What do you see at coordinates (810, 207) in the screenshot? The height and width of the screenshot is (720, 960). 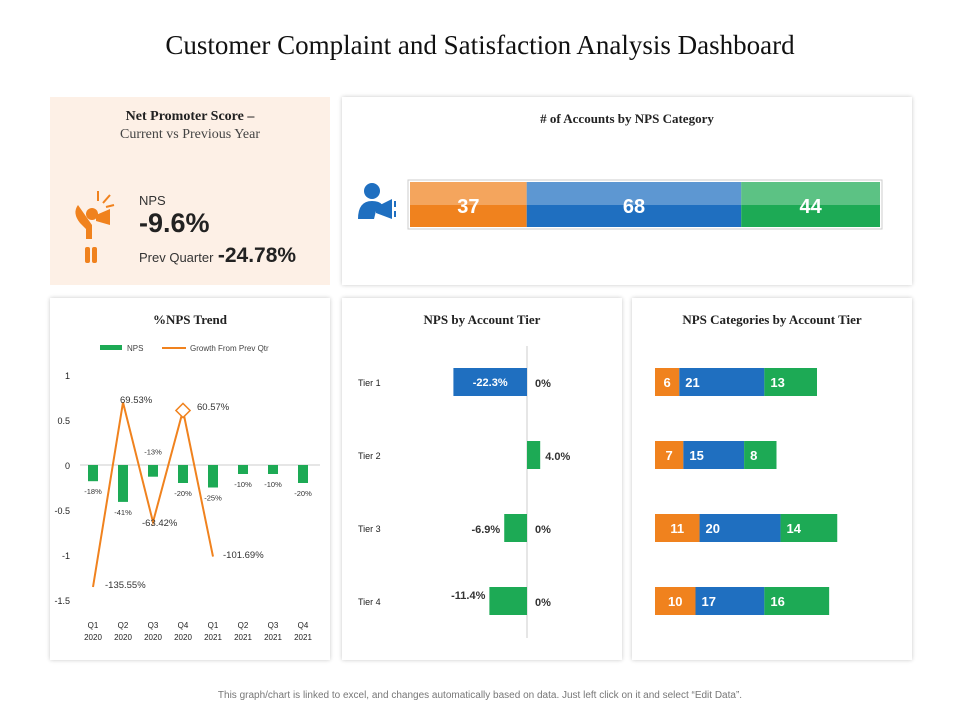 I see `segment-label: 44` at bounding box center [810, 207].